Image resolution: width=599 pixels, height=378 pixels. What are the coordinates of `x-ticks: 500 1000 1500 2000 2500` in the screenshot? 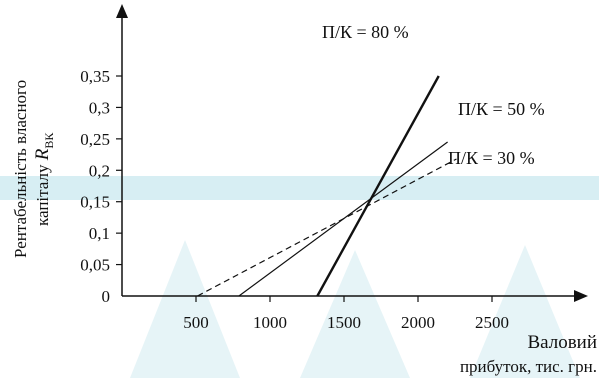 It's located at (346, 314).